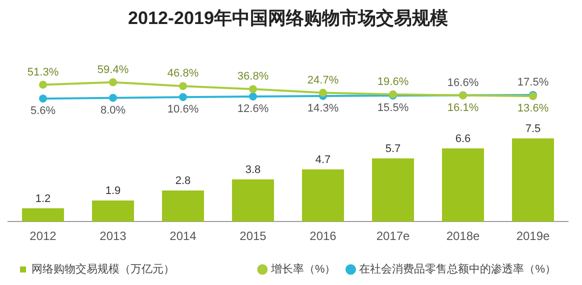 This screenshot has width=582, height=285. I want to click on x-tick-label: 2012, so click(43, 236).